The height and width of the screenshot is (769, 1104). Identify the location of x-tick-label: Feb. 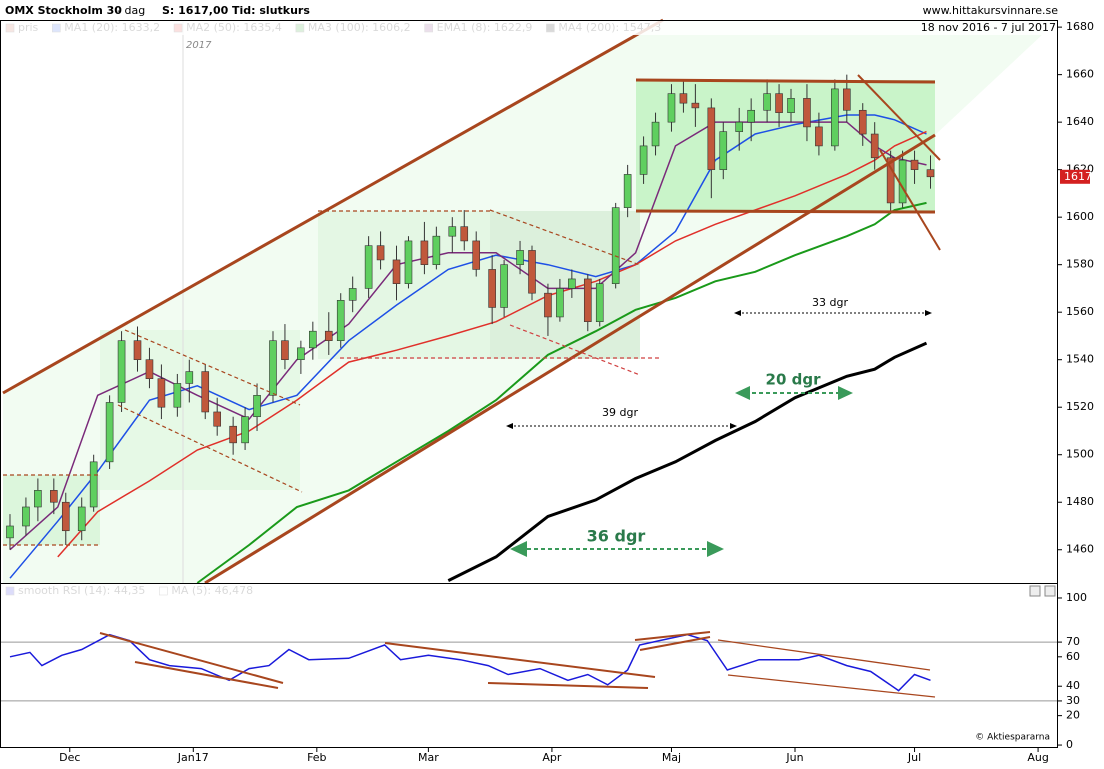
(316, 757).